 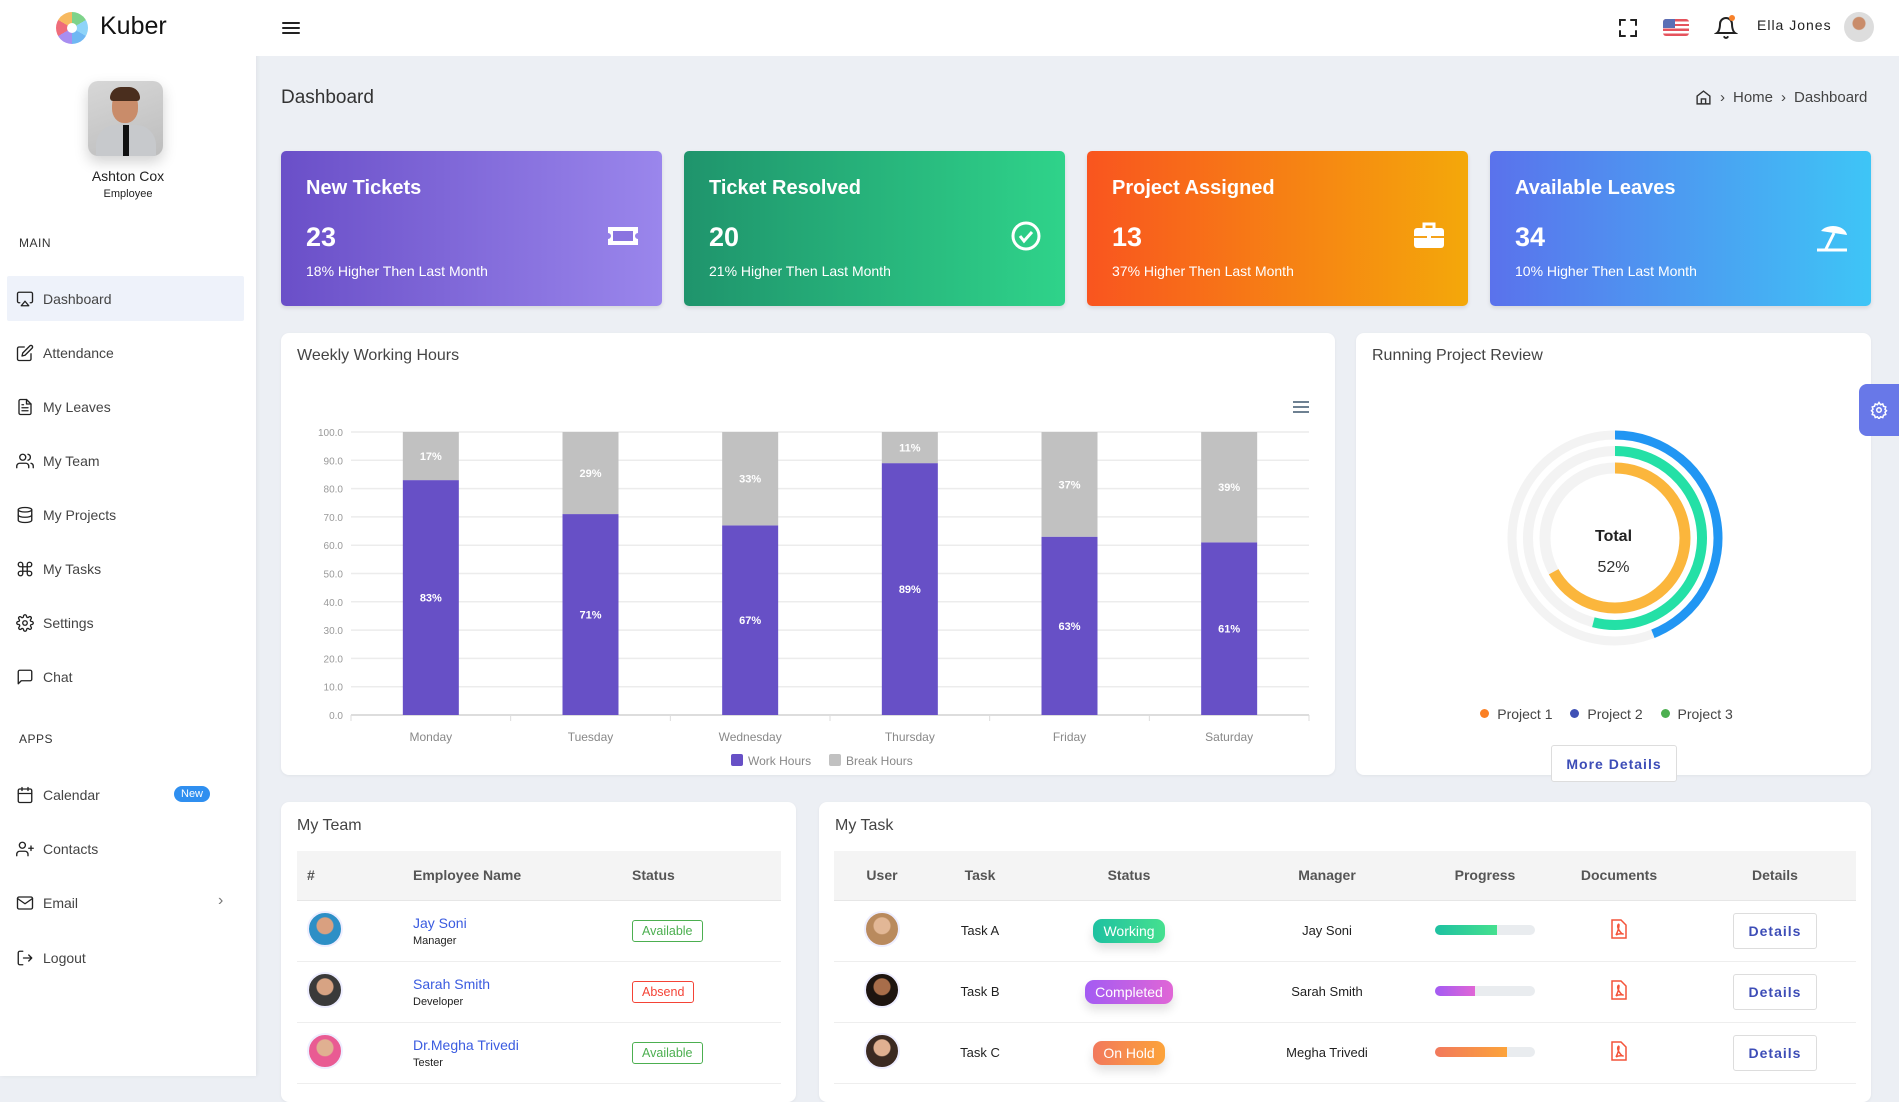 I want to click on employee-name-link: Dr.Megha Trivedi, so click(x=466, y=1044).